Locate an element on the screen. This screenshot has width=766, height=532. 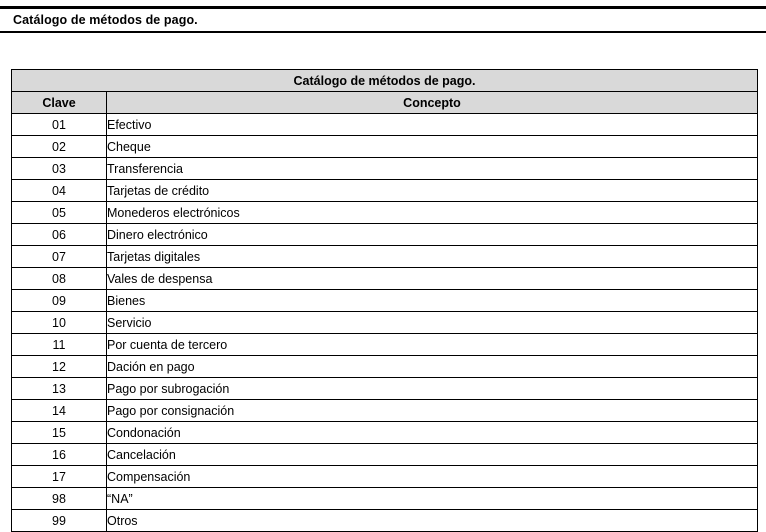
table-row: 09 Bienes is located at coordinates (384, 300).